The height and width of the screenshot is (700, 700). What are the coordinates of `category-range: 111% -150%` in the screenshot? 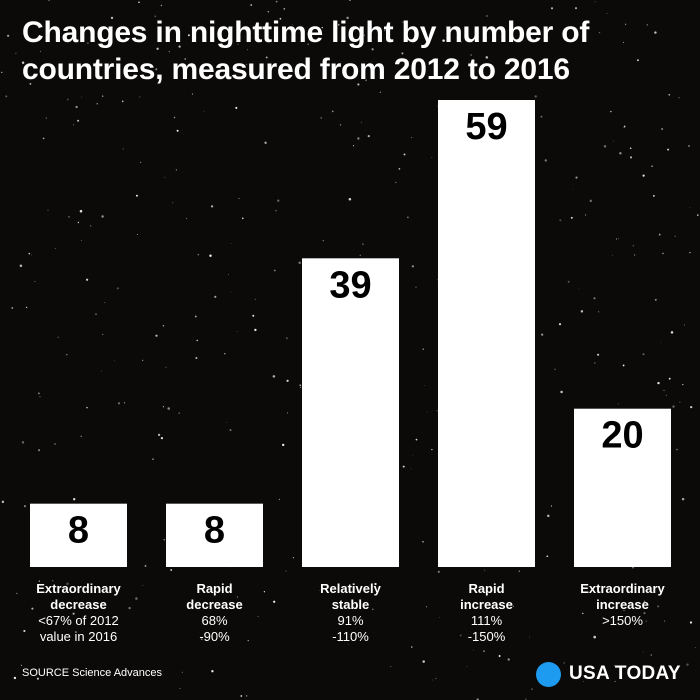 It's located at (486, 628).